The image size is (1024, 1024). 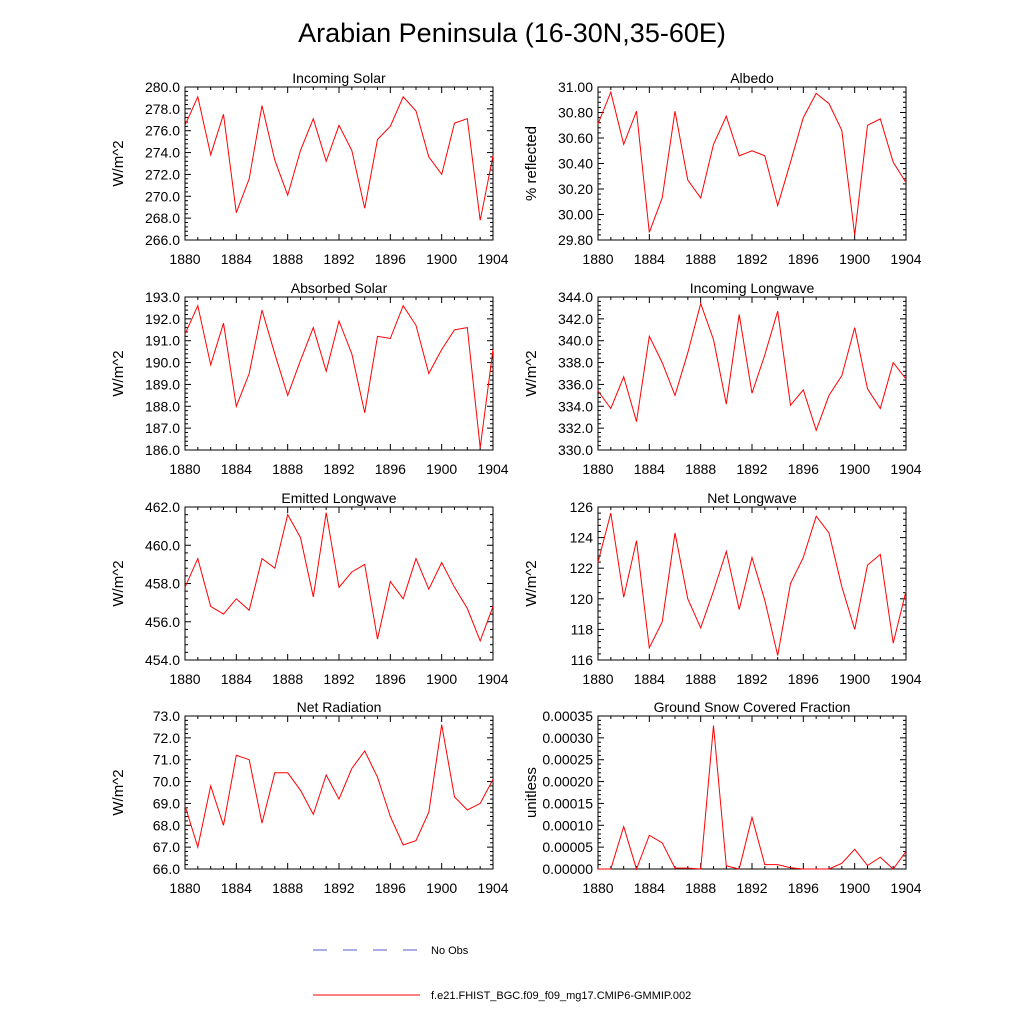 I want to click on panel-title: Emitted Longwave, so click(x=338, y=498).